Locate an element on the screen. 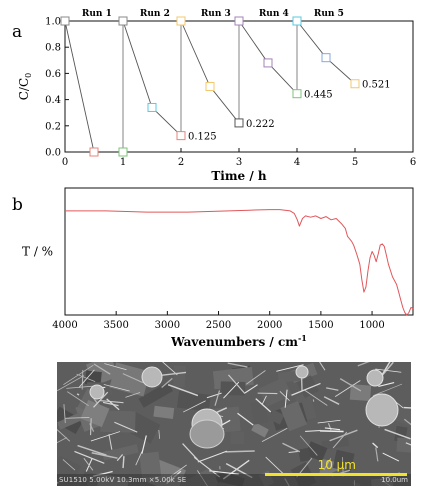  run-title-3: Run 3 is located at coordinates (216, 14).